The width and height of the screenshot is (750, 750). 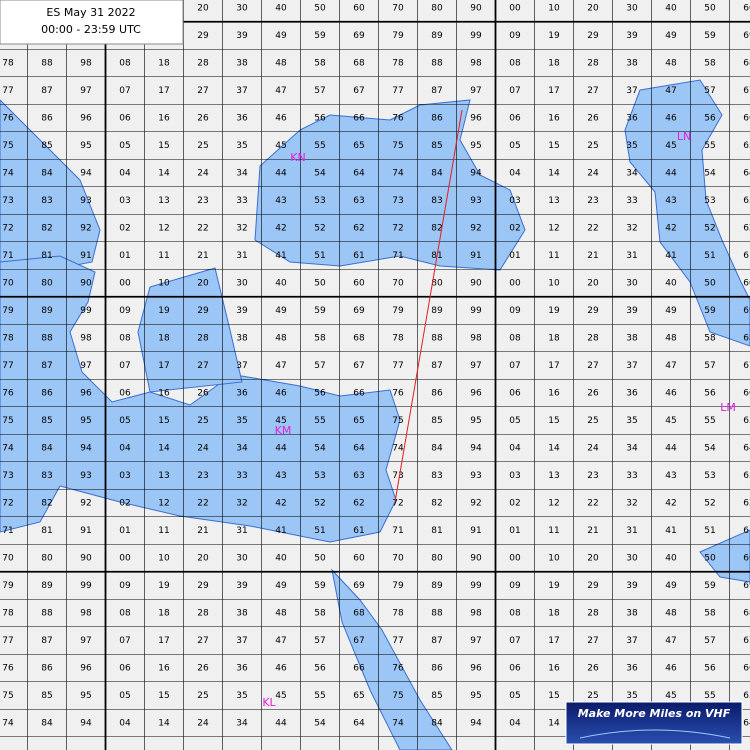 What do you see at coordinates (281, 586) in the screenshot?
I see `square-label: 49` at bounding box center [281, 586].